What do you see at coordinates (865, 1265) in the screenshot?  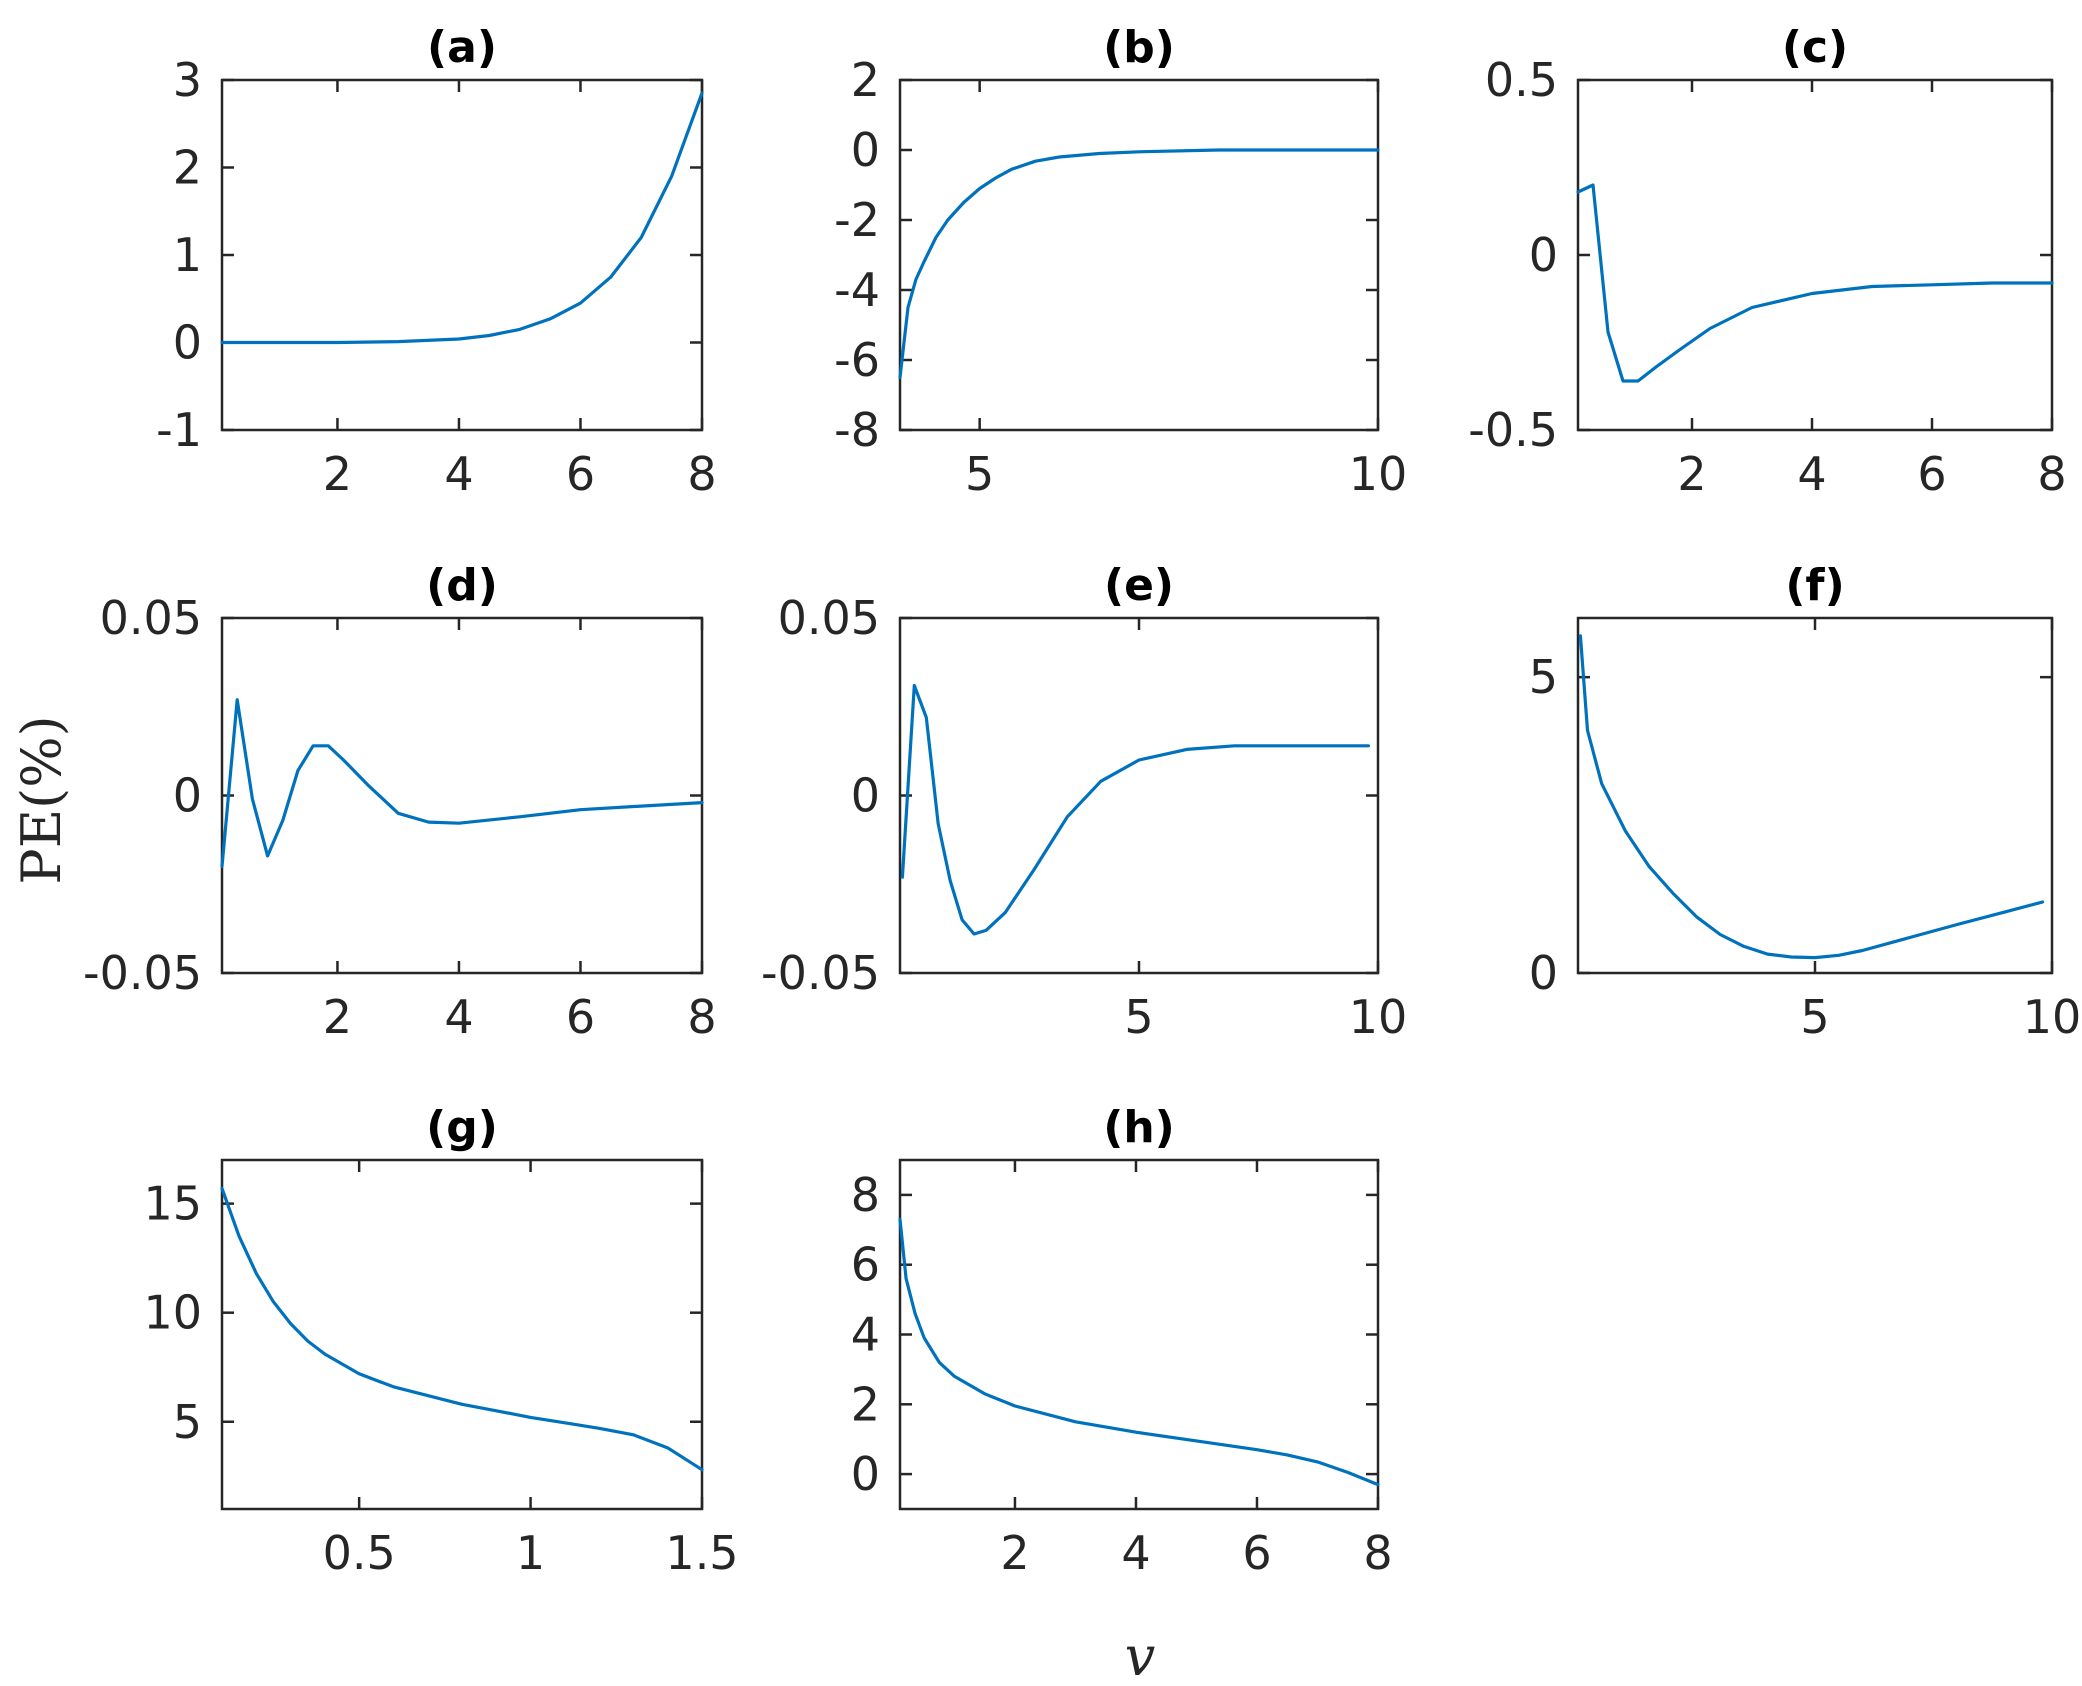 I see `y-tick-label: 6` at bounding box center [865, 1265].